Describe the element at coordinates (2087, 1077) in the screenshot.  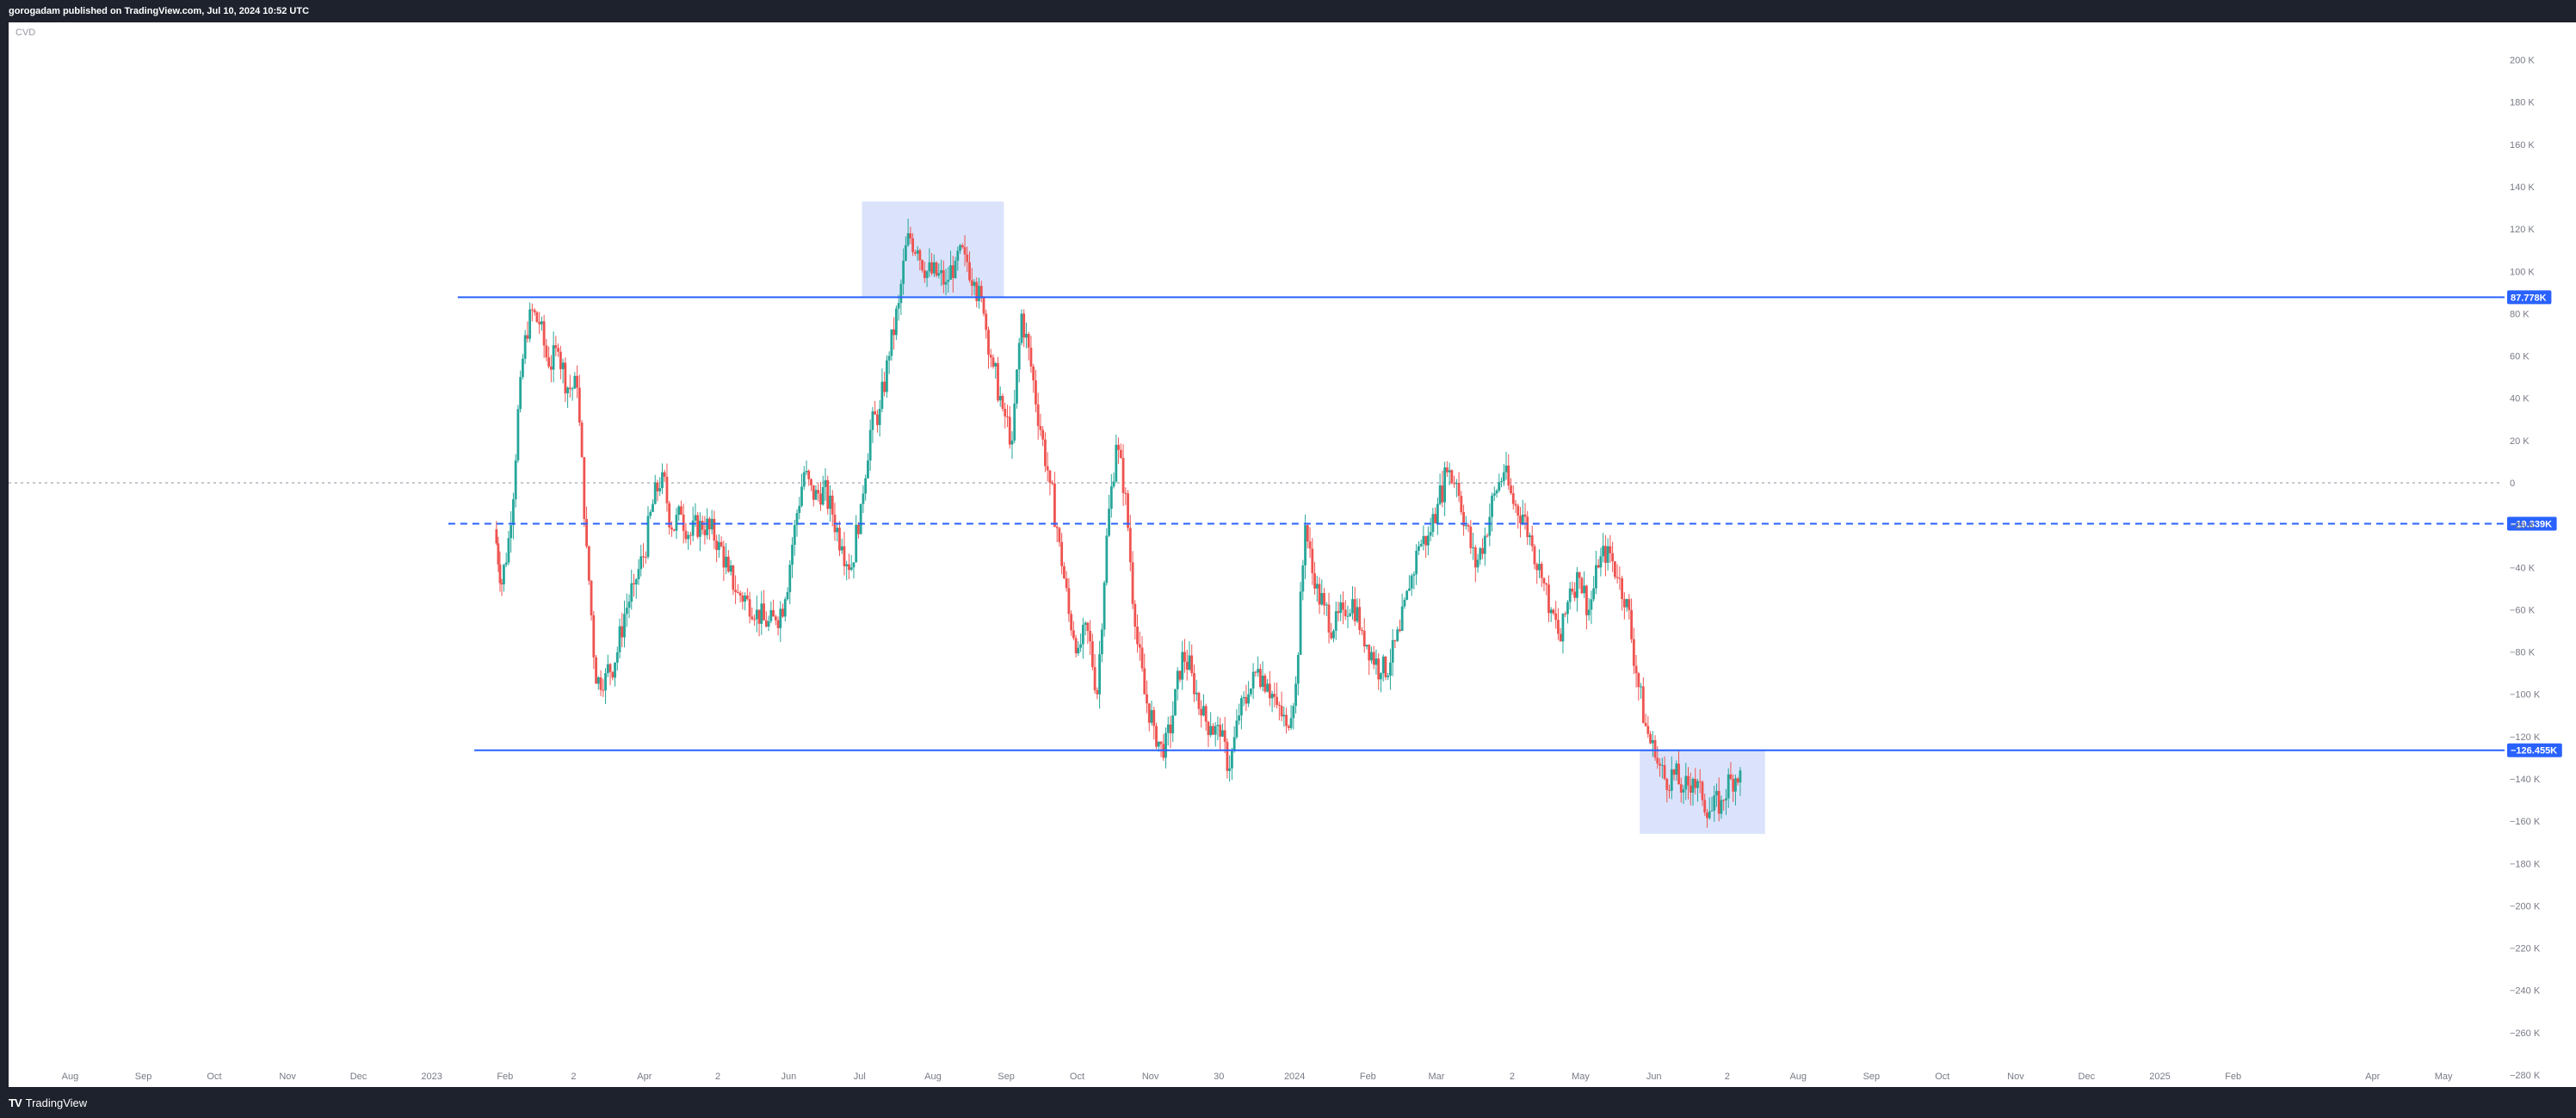
I see `x-tick-label: Dec` at that location.